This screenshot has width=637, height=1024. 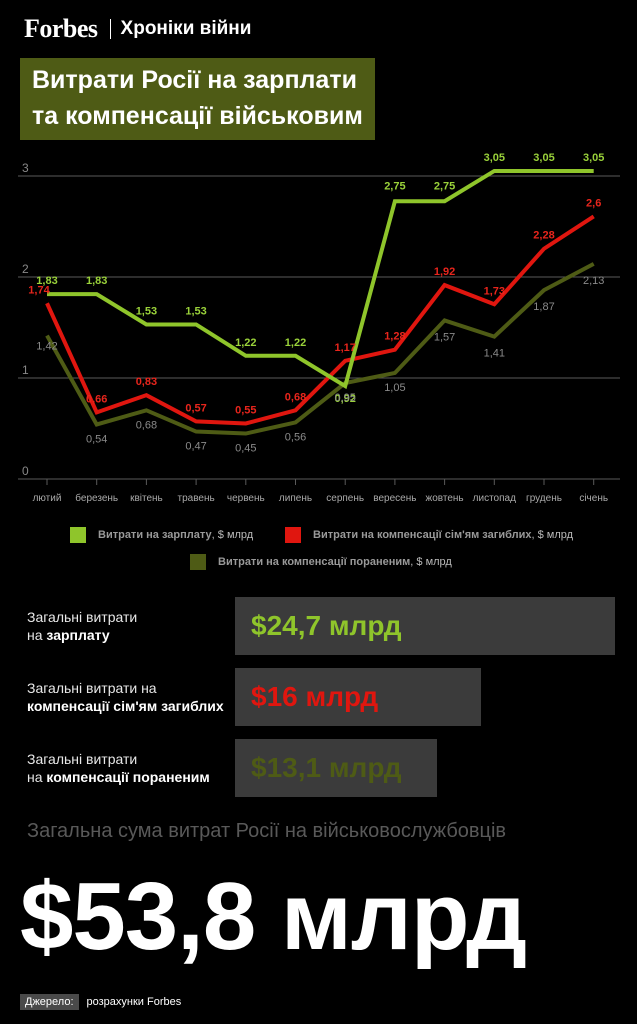 I want to click on x-tick-label: листопад, so click(x=494, y=498).